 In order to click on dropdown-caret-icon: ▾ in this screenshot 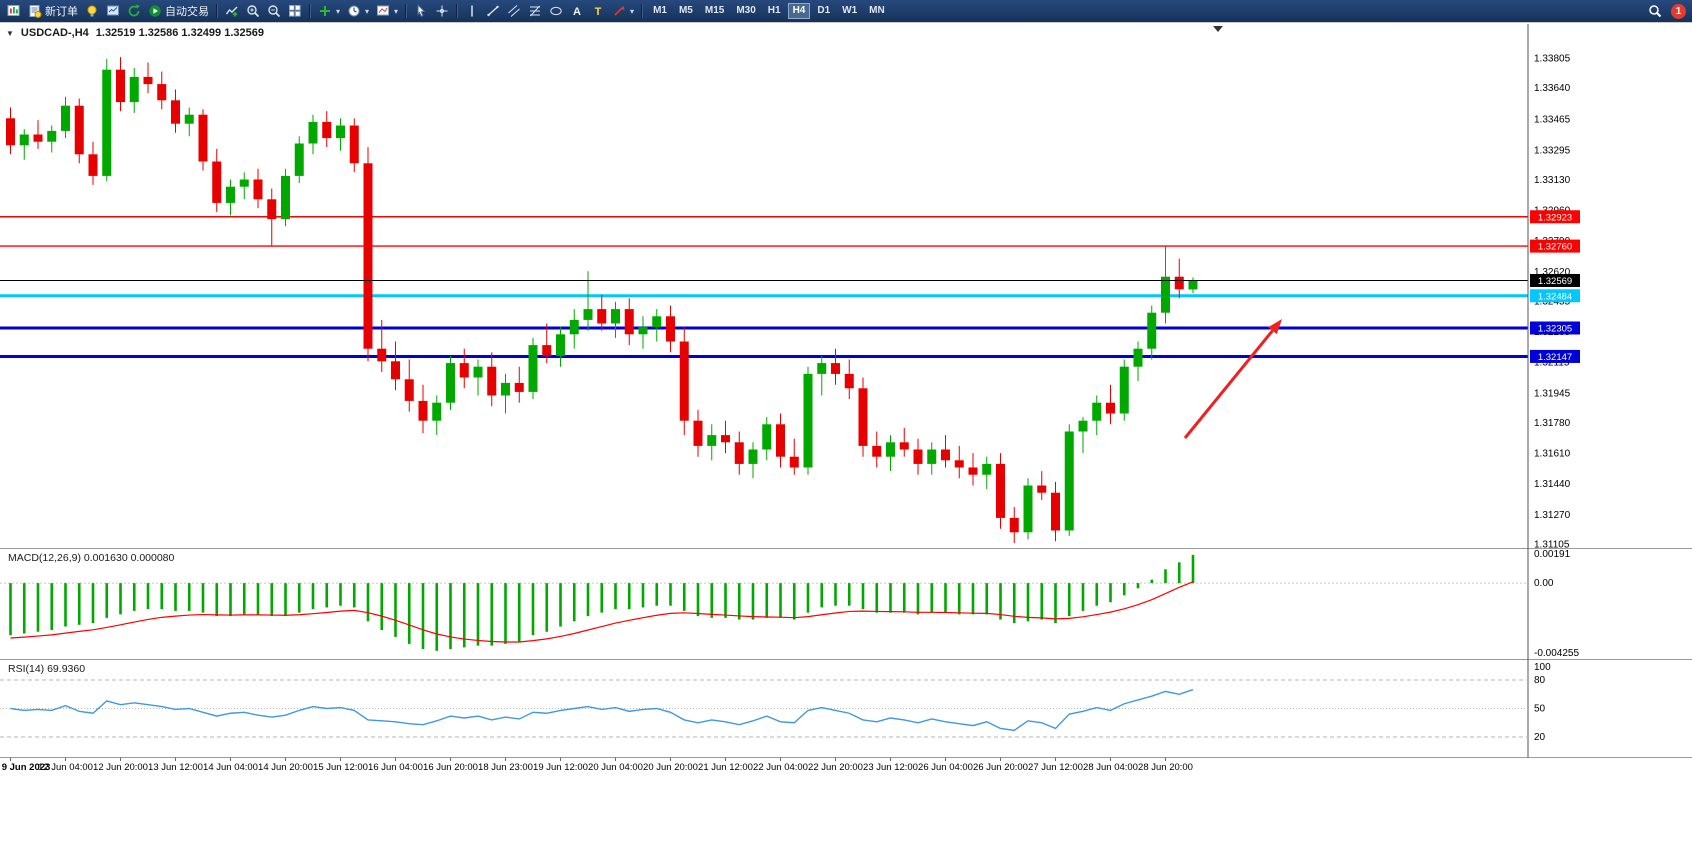, I will do `click(367, 11)`.